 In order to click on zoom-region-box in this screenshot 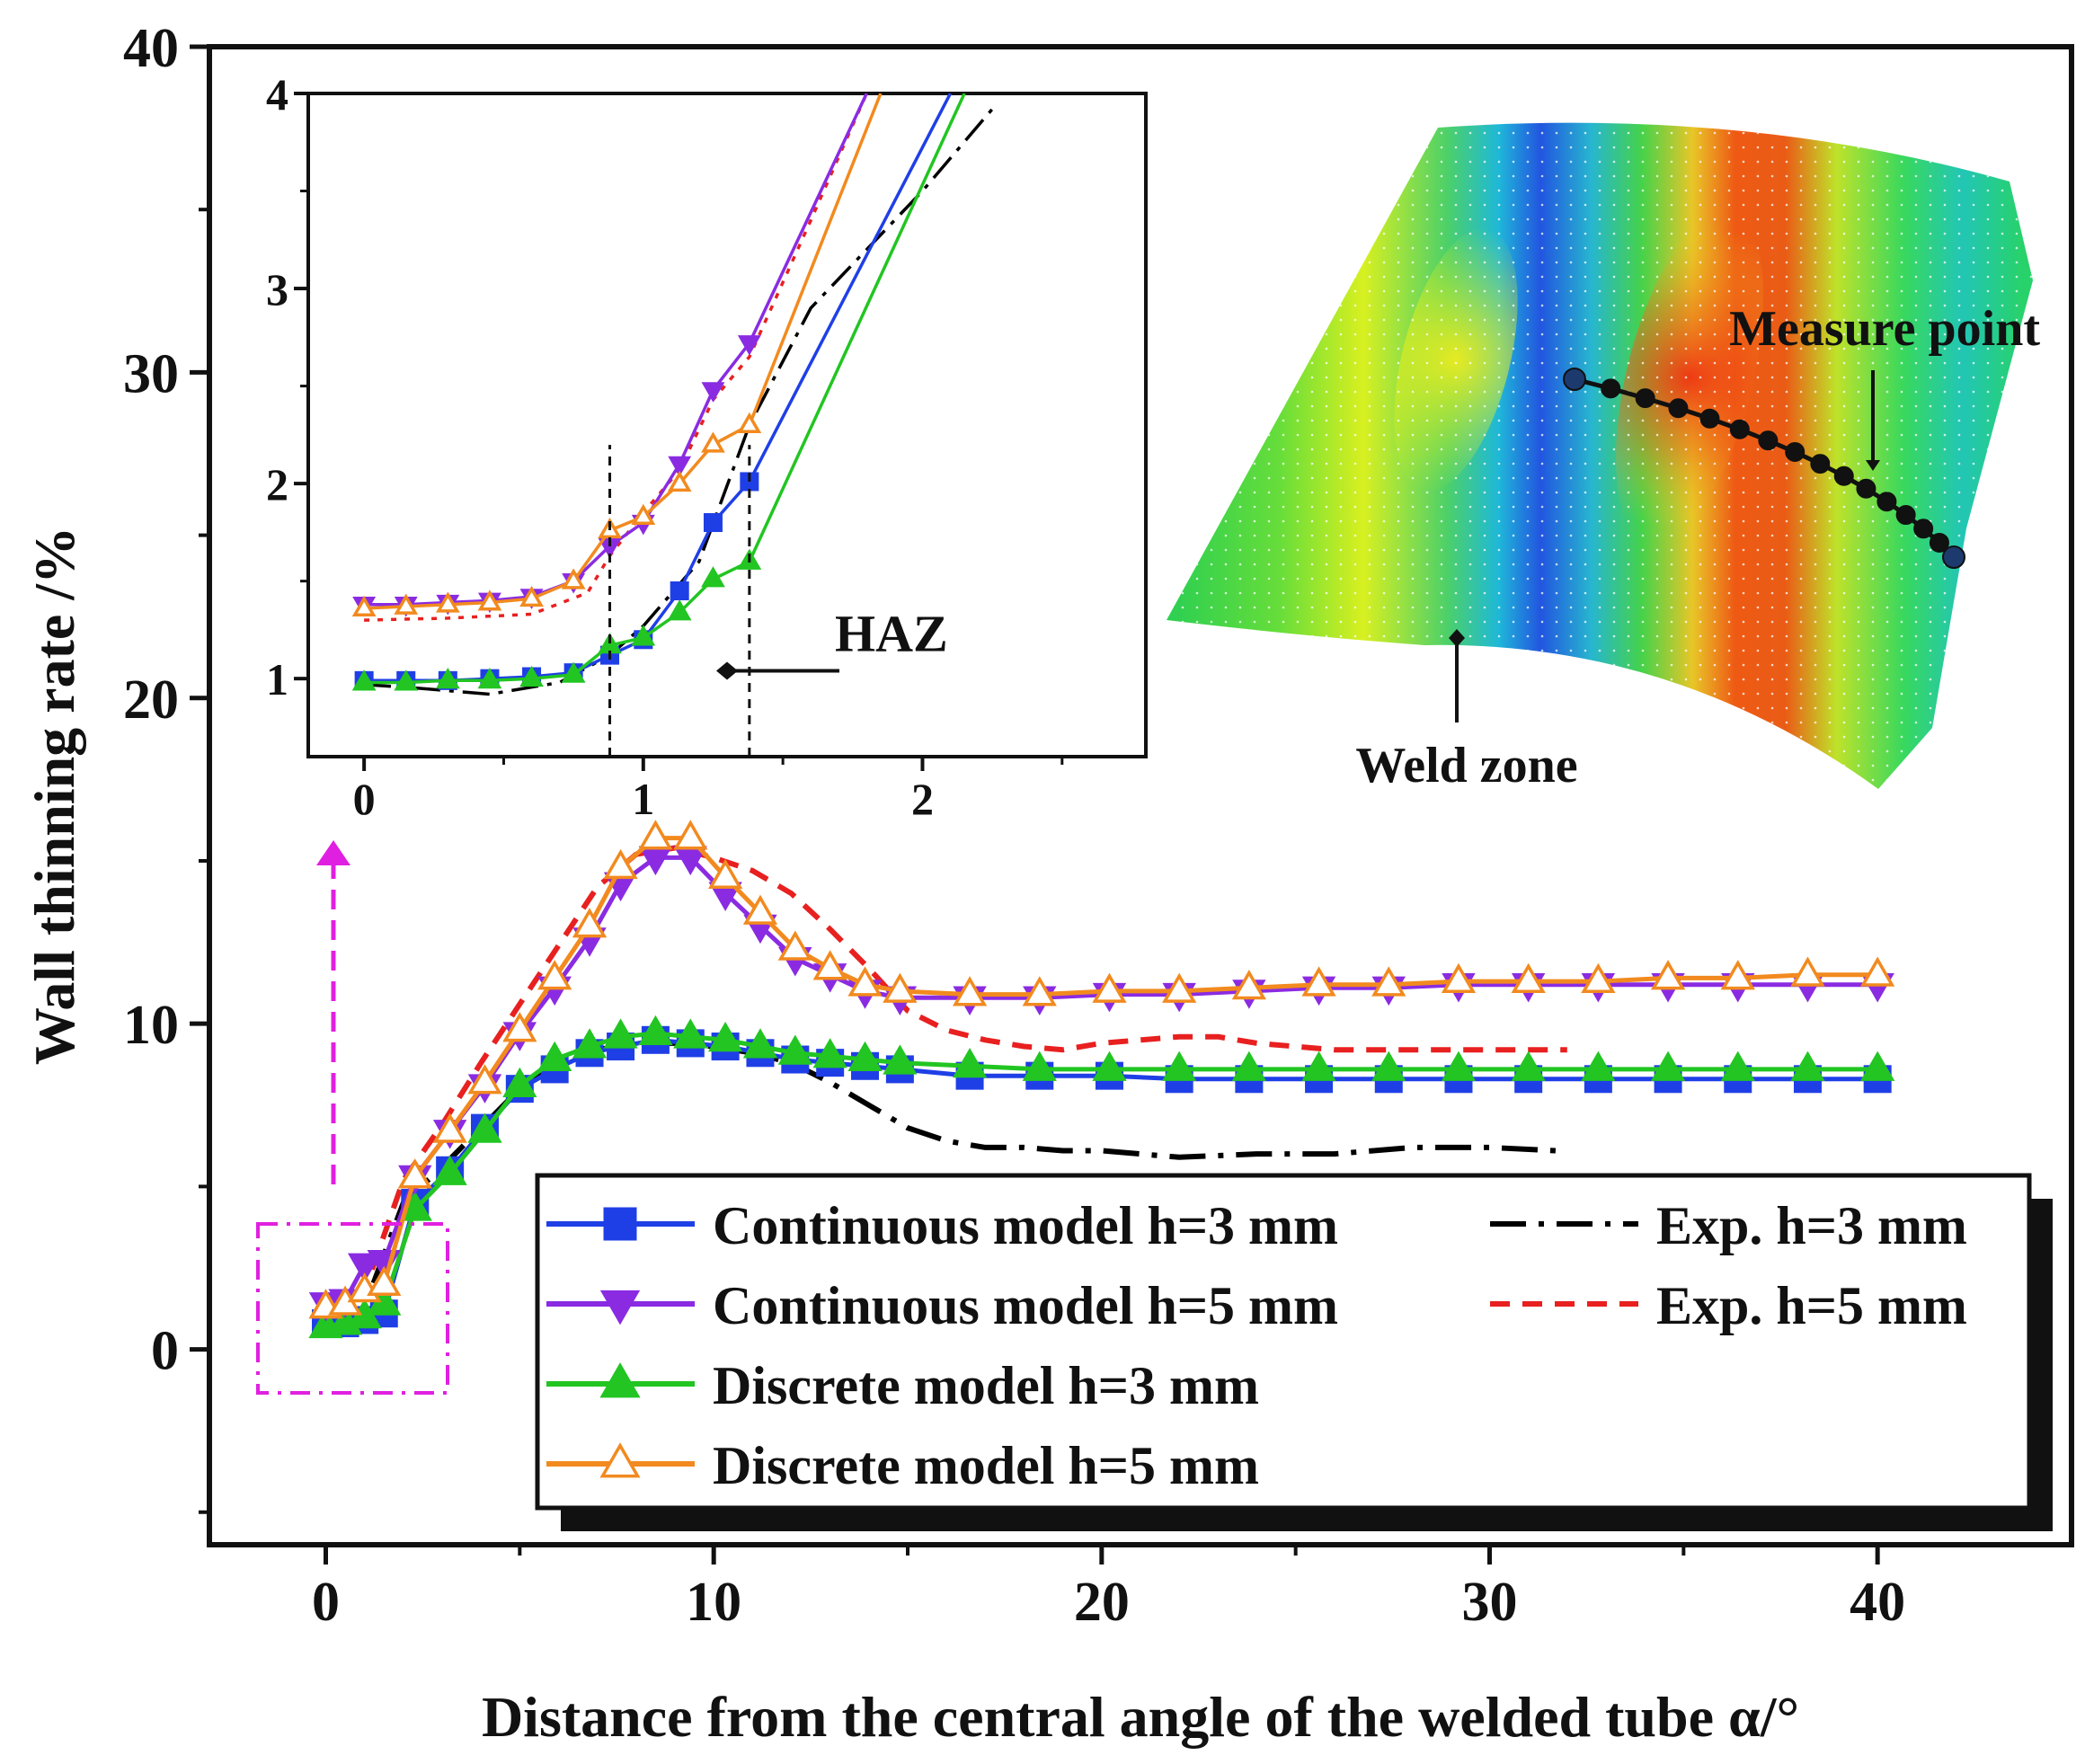, I will do `click(352, 1308)`.